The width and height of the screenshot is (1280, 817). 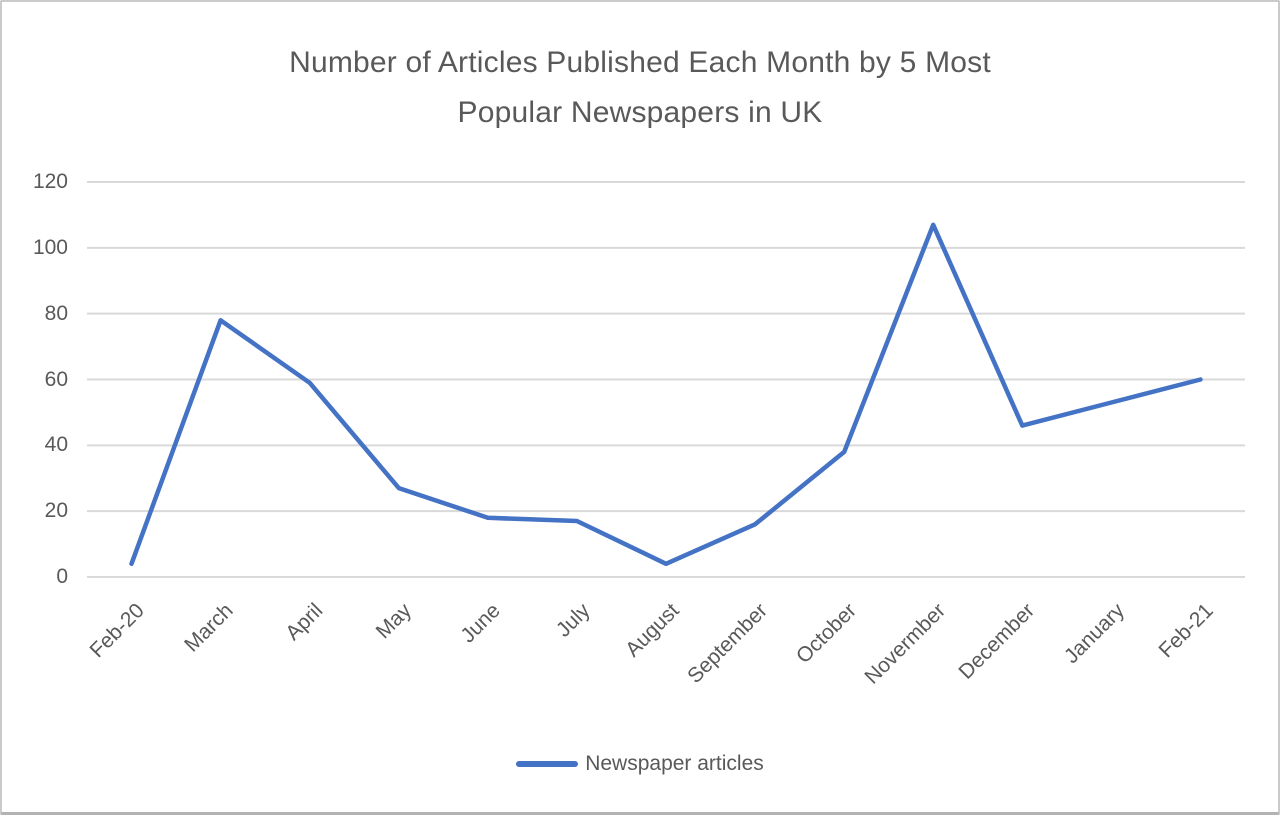 I want to click on legend: Newspaper articles, so click(x=640, y=764).